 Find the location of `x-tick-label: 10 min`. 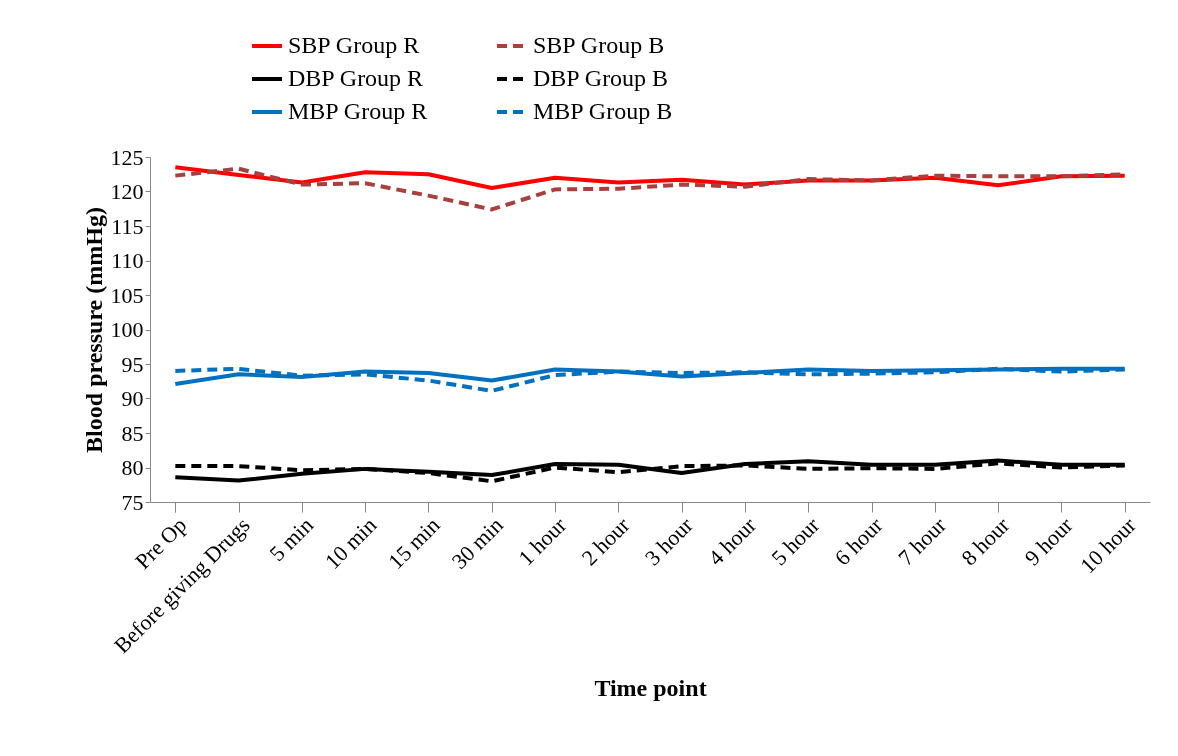

x-tick-label: 10 min is located at coordinates (350, 543).